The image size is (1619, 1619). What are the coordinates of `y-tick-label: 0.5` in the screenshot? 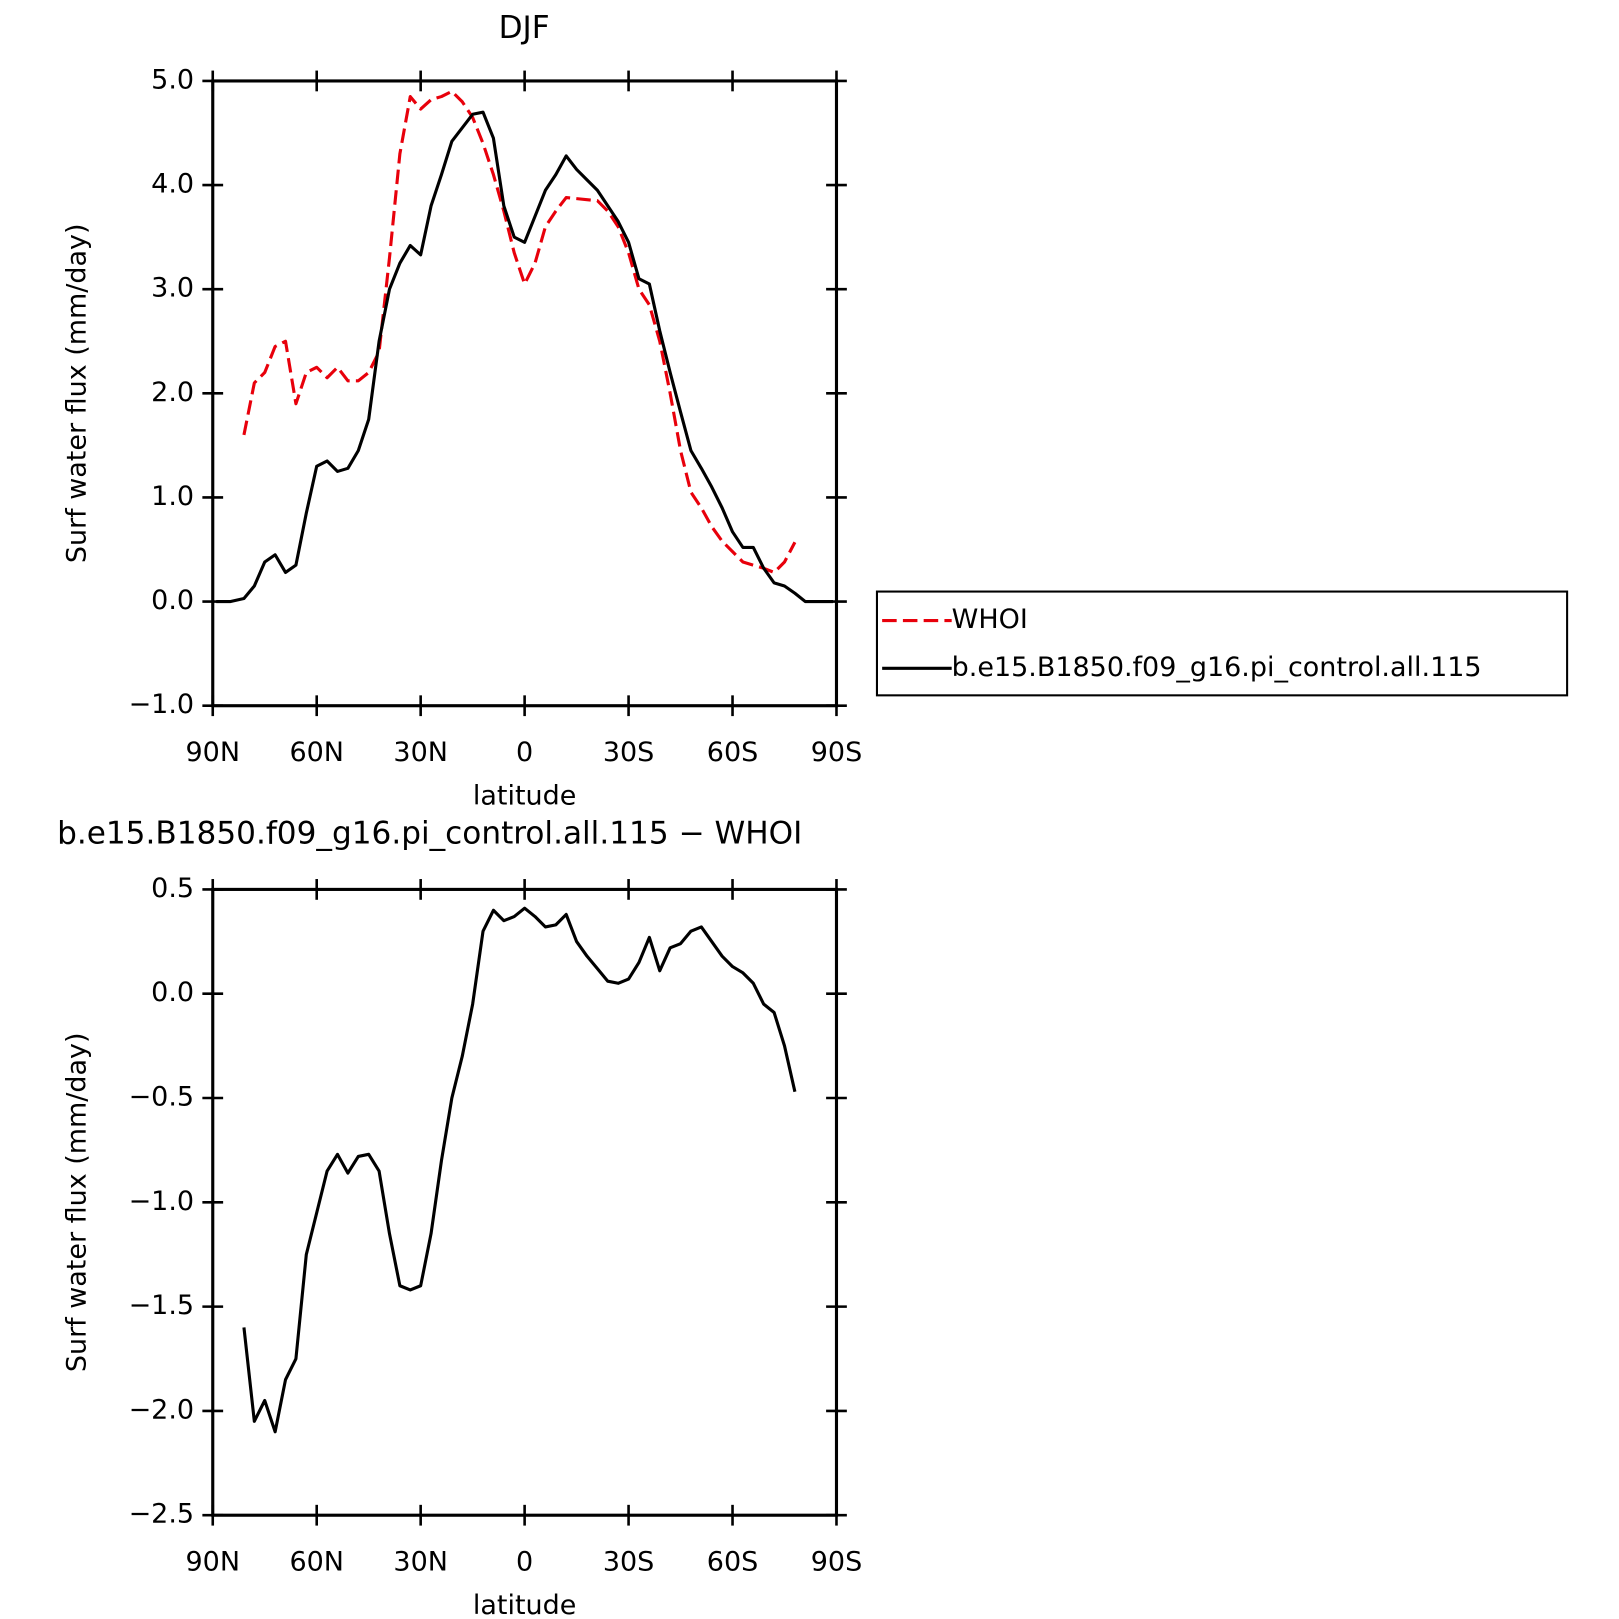 It's located at (172, 888).